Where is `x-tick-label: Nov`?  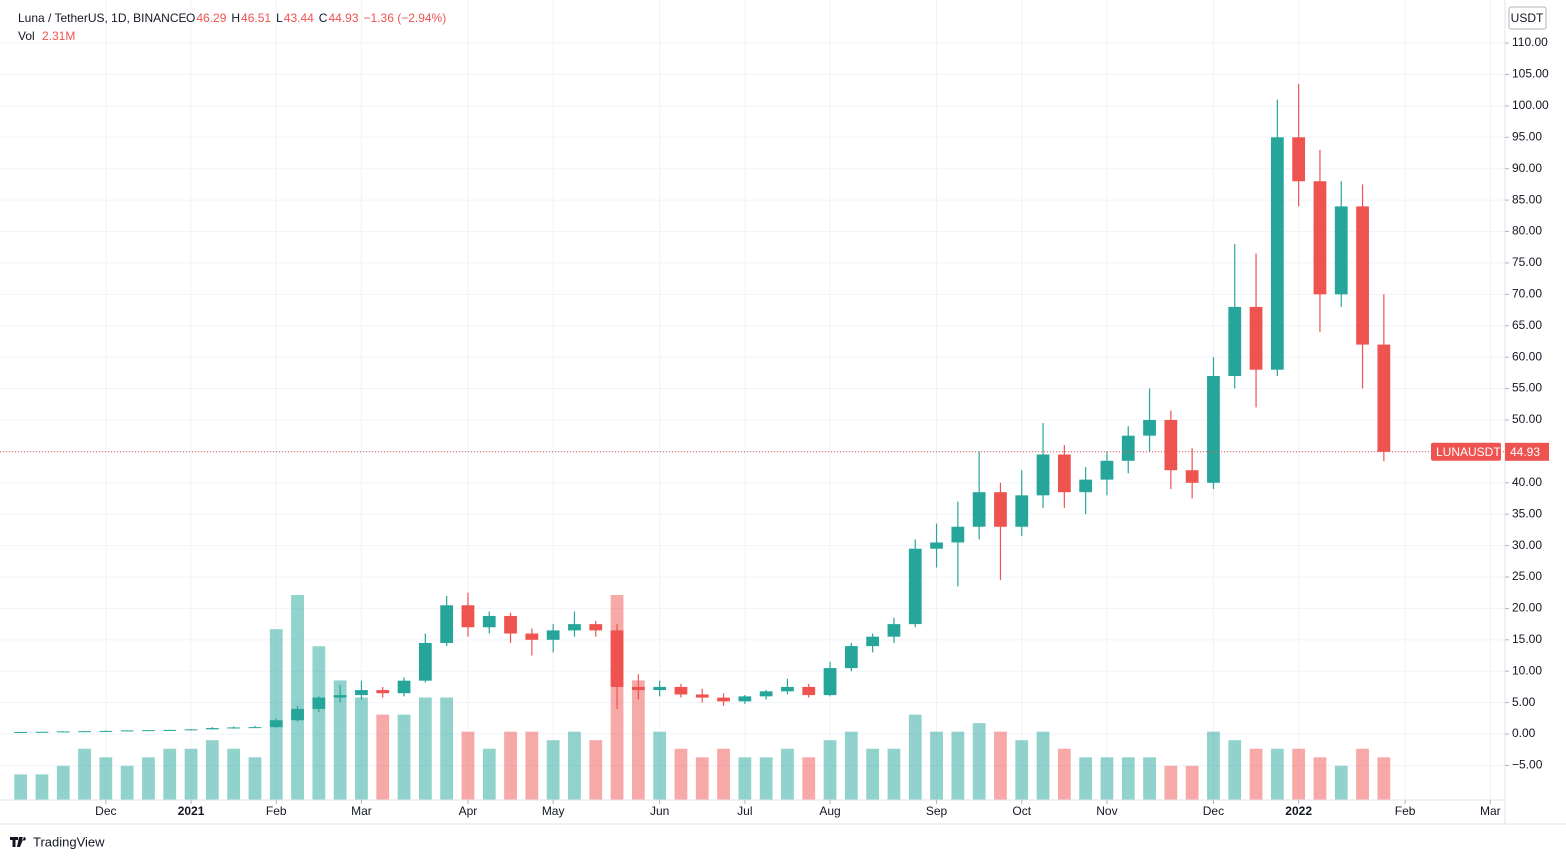
x-tick-label: Nov is located at coordinates (1106, 811).